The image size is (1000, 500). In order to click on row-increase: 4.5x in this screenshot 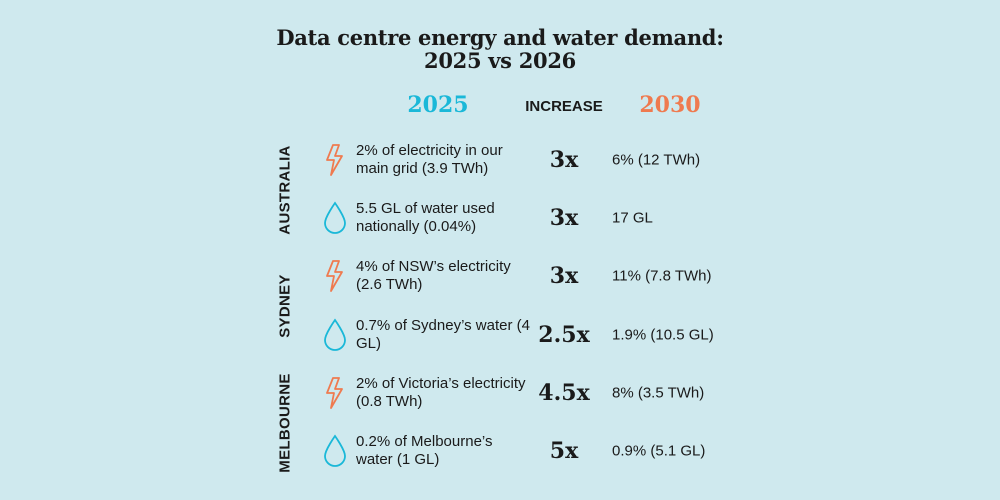, I will do `click(564, 393)`.